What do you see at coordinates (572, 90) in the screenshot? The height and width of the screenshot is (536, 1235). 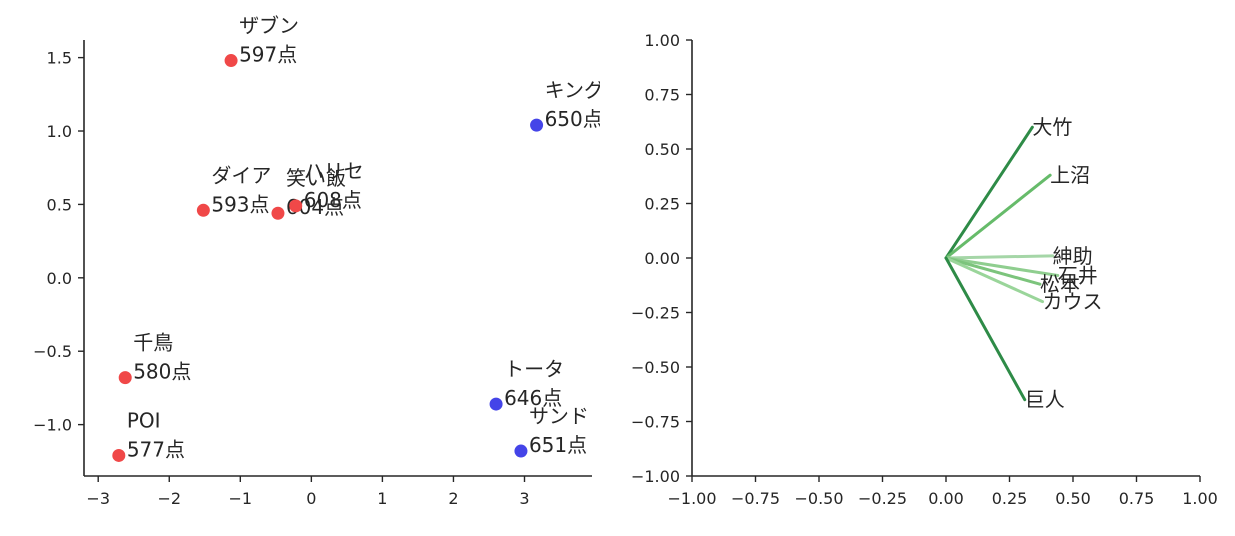 I see `point-name-label: キング` at bounding box center [572, 90].